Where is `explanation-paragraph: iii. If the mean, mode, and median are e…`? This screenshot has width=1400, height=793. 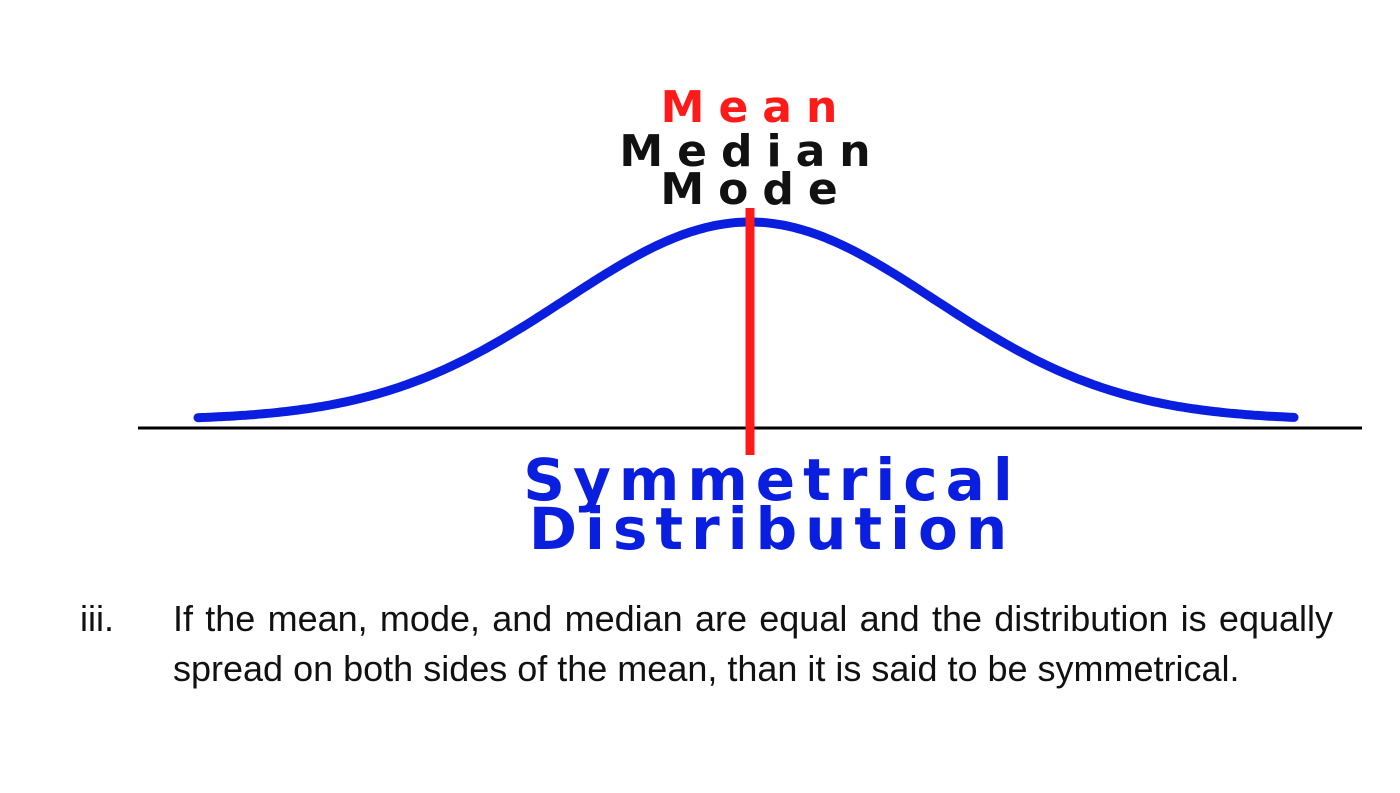
explanation-paragraph: iii. If the mean, mode, and median are e… is located at coordinates (725, 644).